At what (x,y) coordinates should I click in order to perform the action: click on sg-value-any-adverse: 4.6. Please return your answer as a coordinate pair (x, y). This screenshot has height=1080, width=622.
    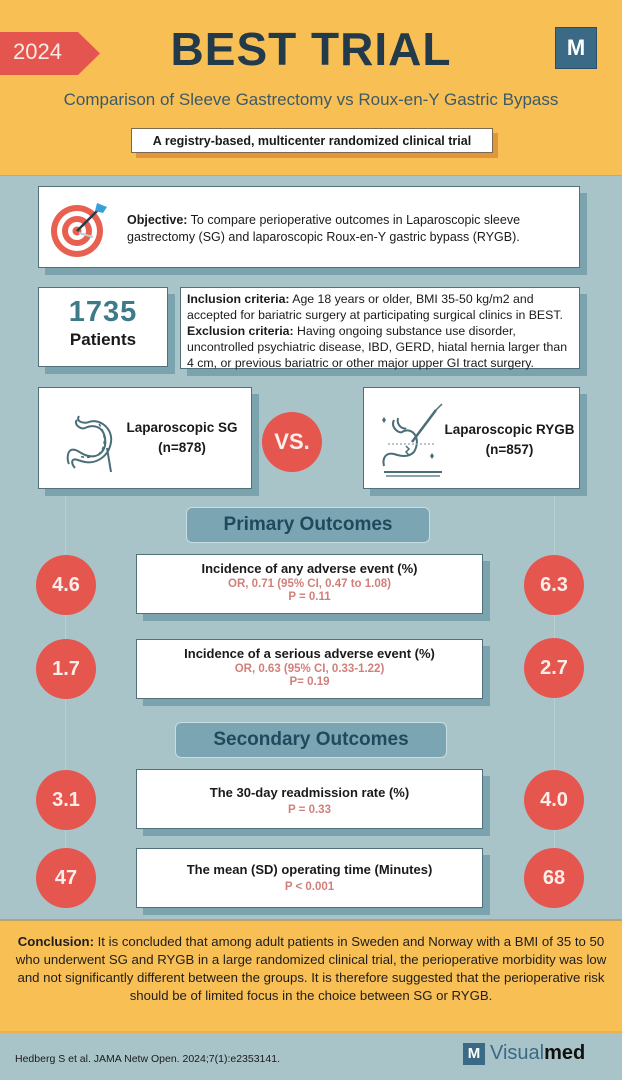
    Looking at the image, I should click on (66, 585).